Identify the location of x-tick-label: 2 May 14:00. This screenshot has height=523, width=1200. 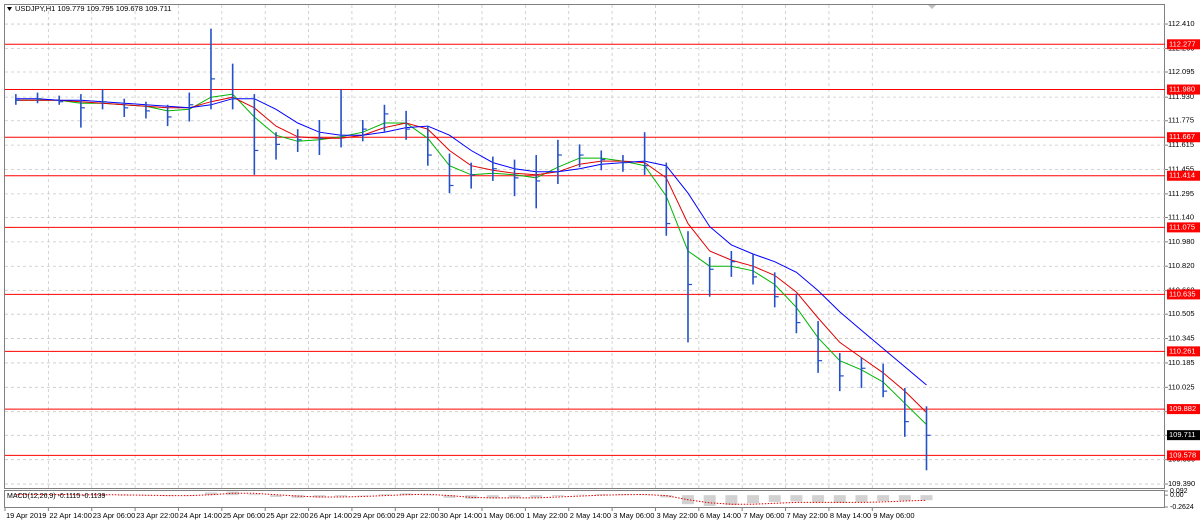
(590, 515).